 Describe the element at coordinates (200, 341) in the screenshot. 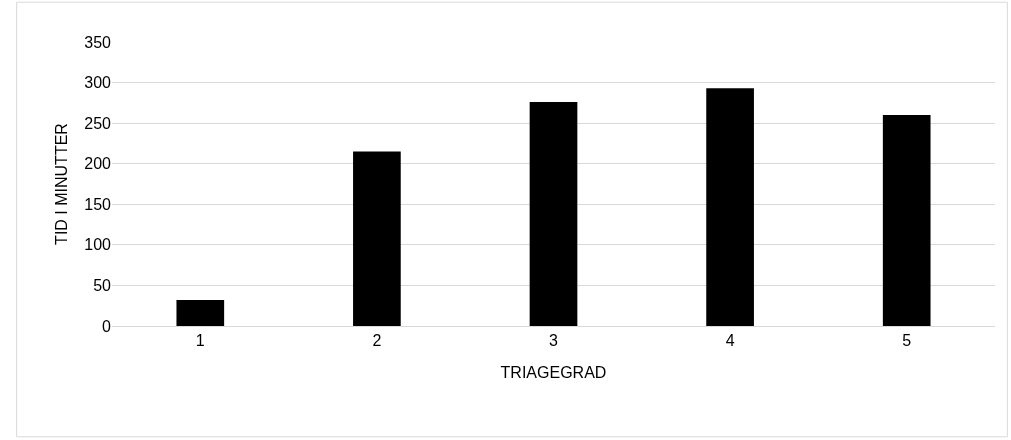

I see `x-tick-label: 1` at that location.